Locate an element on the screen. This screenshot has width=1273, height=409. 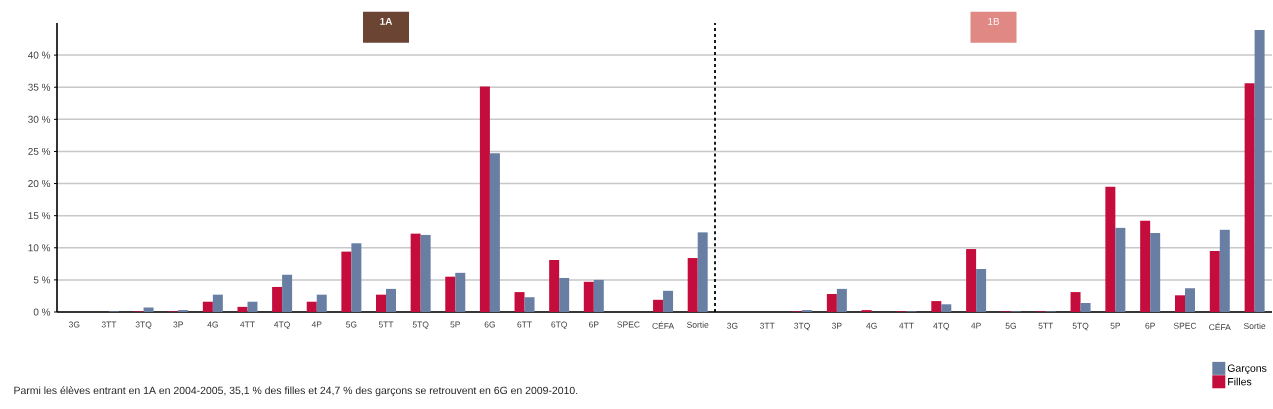
text: Parmi les élèves entrant en 1A en 2004-2005, 35,1 % des filles et 24,7 % des garçons se retrouvent en 6G en 2009-2010. is located at coordinates (296, 391).